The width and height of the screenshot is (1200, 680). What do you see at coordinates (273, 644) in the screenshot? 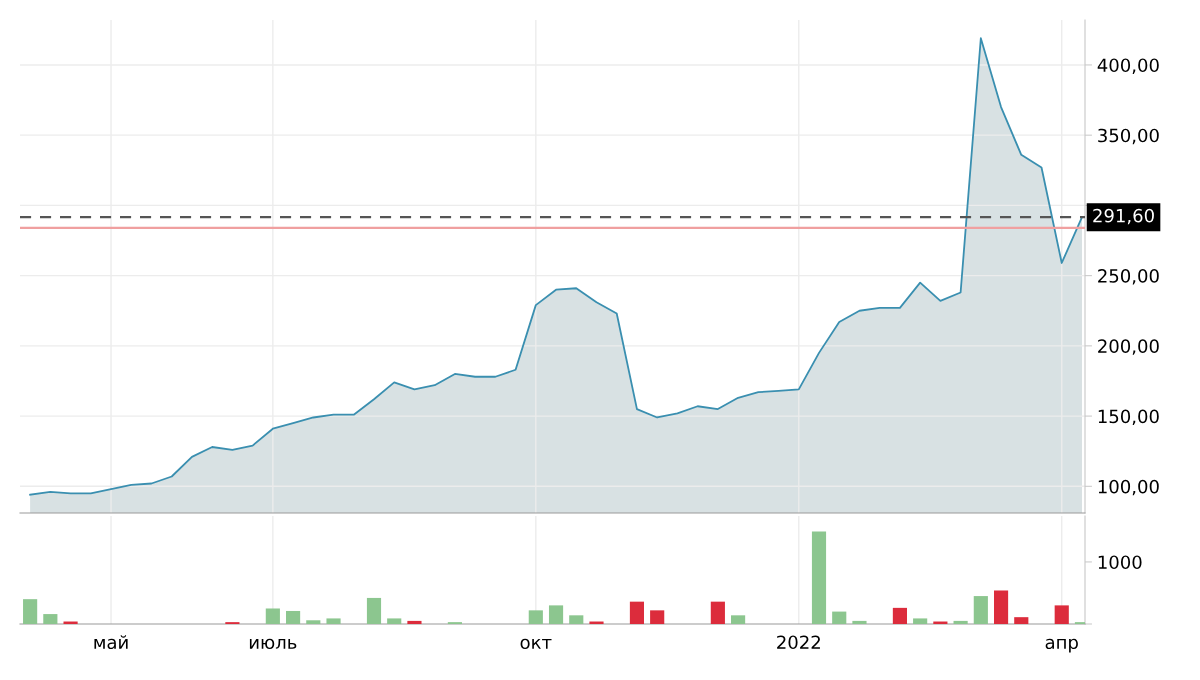
I see `x-tick-label: июль` at bounding box center [273, 644].